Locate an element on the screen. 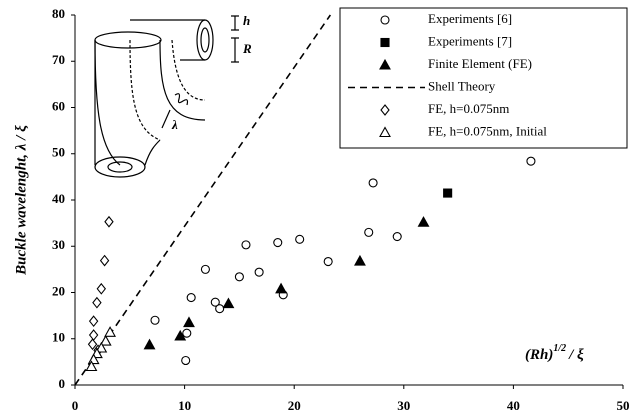  legend-label: Finite Element (FE) is located at coordinates (480, 63).